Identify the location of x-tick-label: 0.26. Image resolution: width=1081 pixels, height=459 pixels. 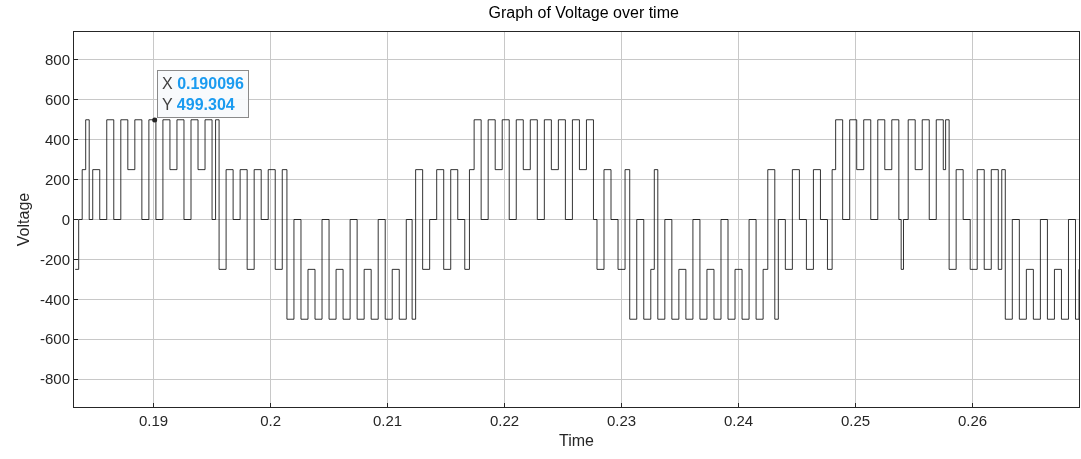
(972, 420).